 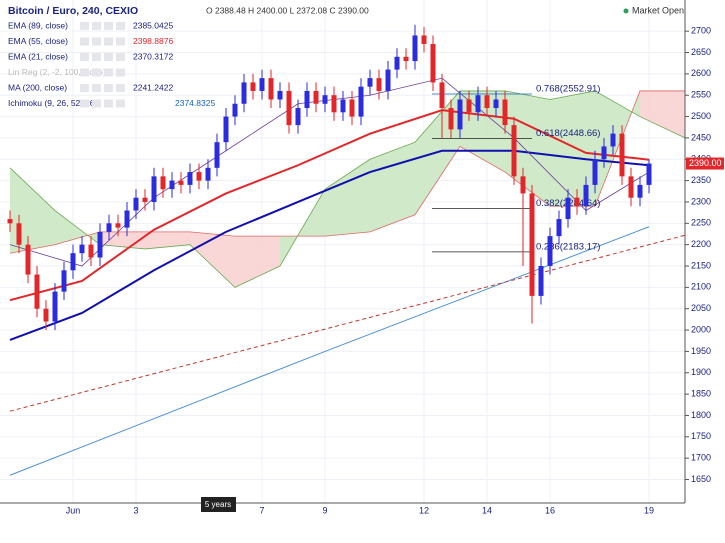 What do you see at coordinates (568, 88) in the screenshot?
I see `fib-label: 0.768(2552.91)` at bounding box center [568, 88].